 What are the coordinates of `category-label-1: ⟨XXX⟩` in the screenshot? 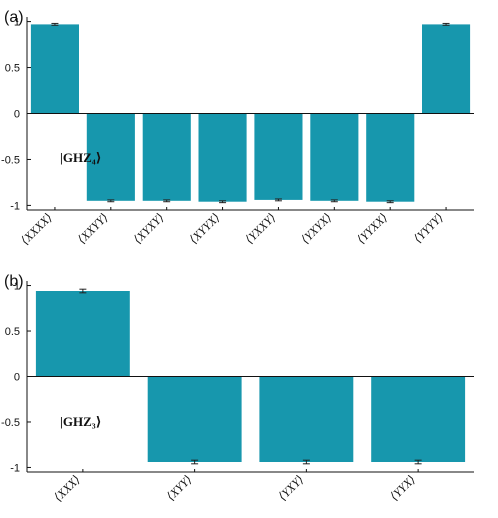 It's located at (67, 488).